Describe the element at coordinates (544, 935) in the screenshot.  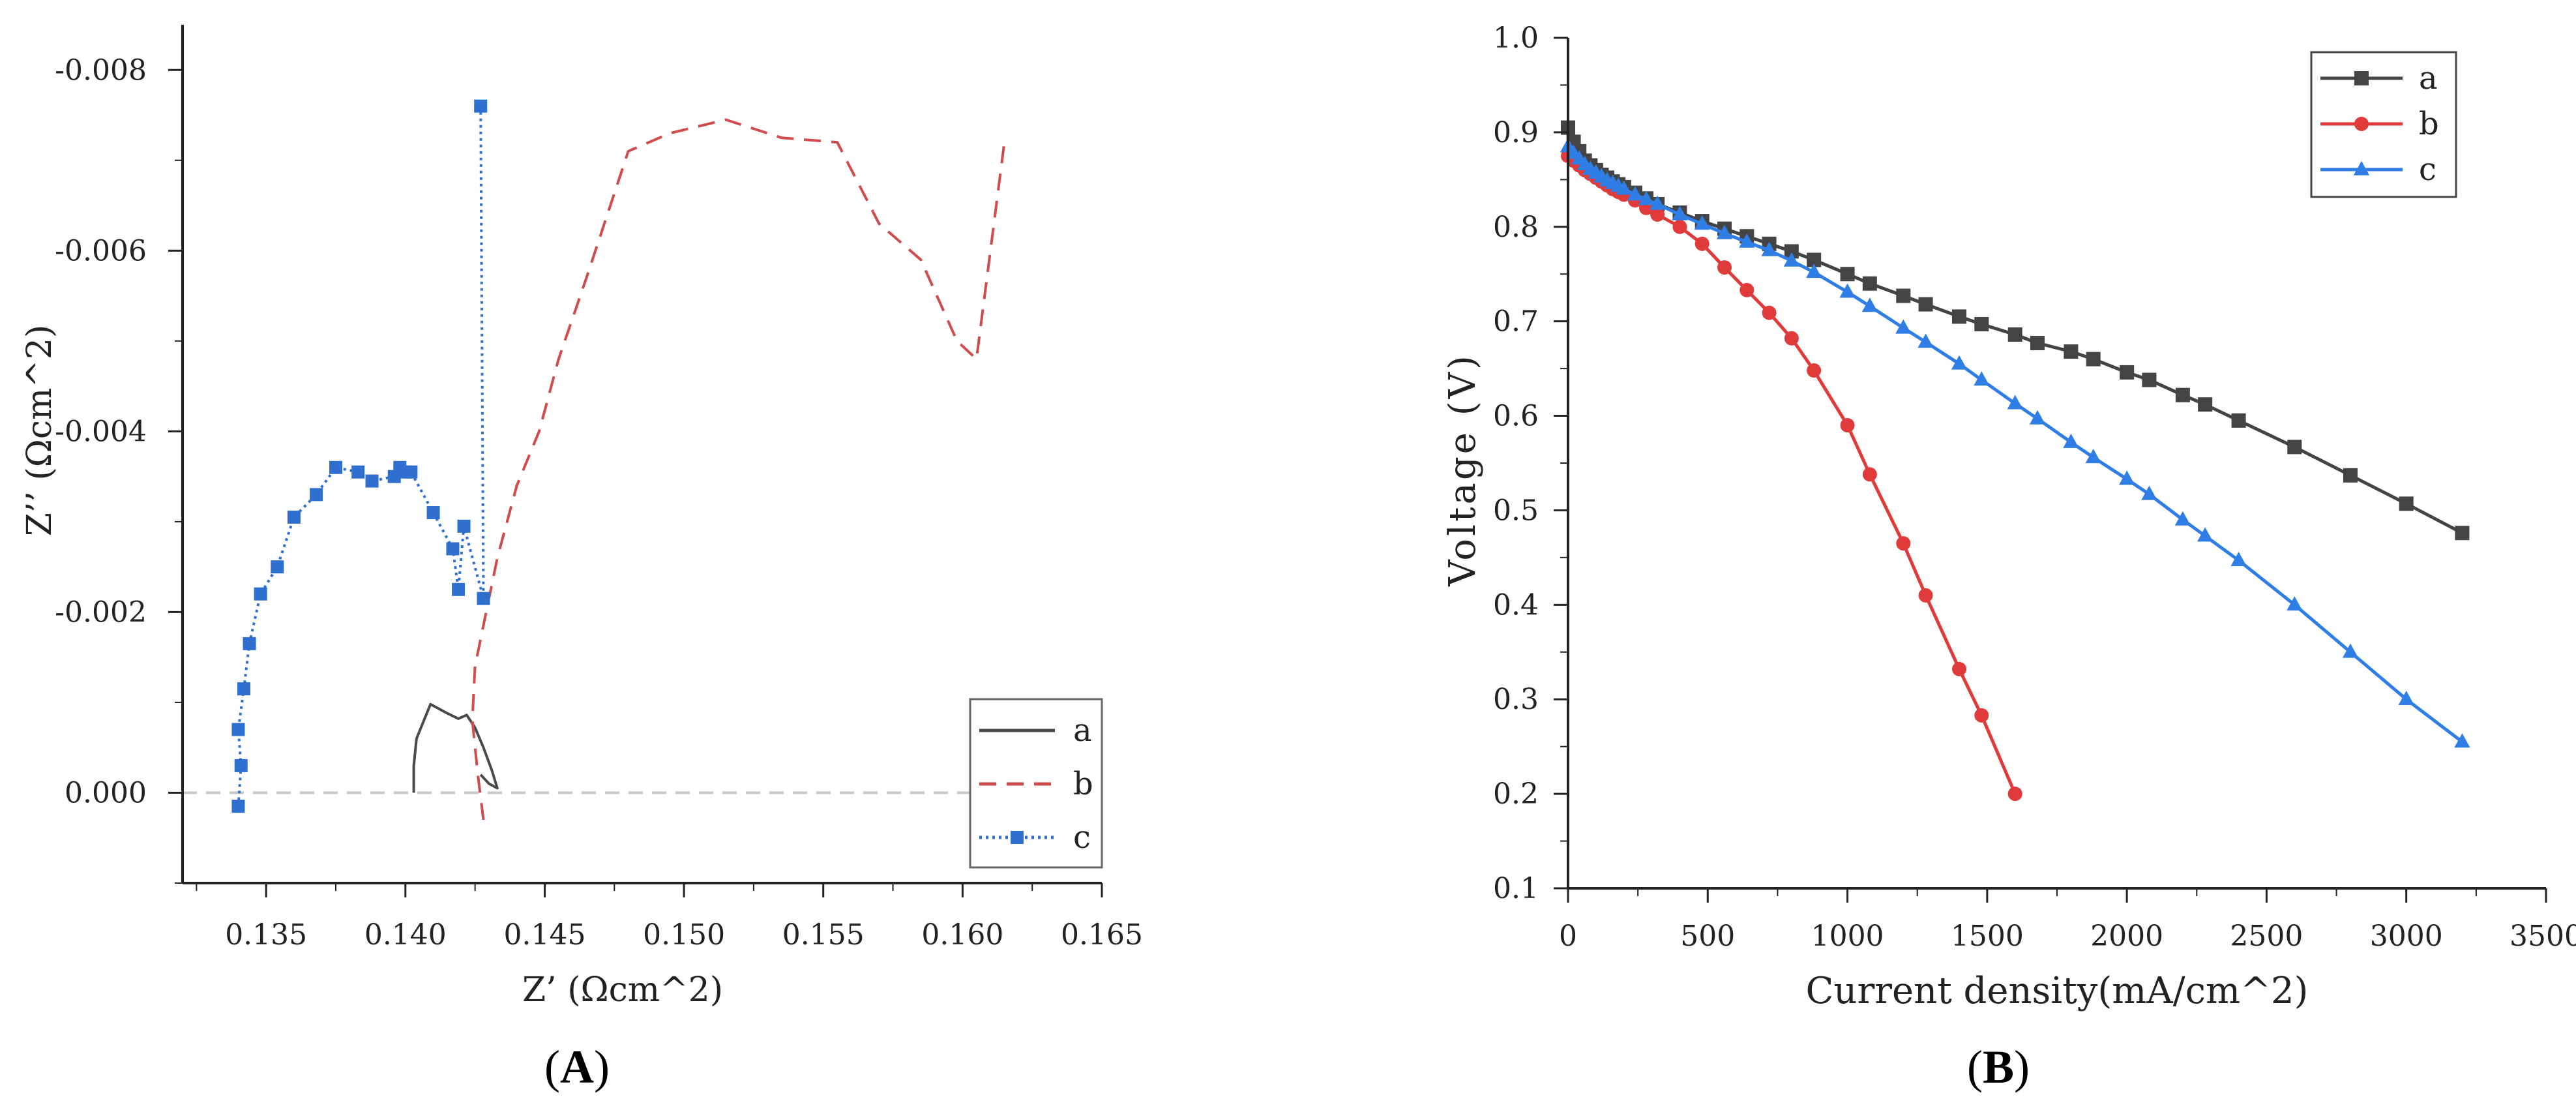
I see `panel-a-x-tick-label: 0.145` at that location.